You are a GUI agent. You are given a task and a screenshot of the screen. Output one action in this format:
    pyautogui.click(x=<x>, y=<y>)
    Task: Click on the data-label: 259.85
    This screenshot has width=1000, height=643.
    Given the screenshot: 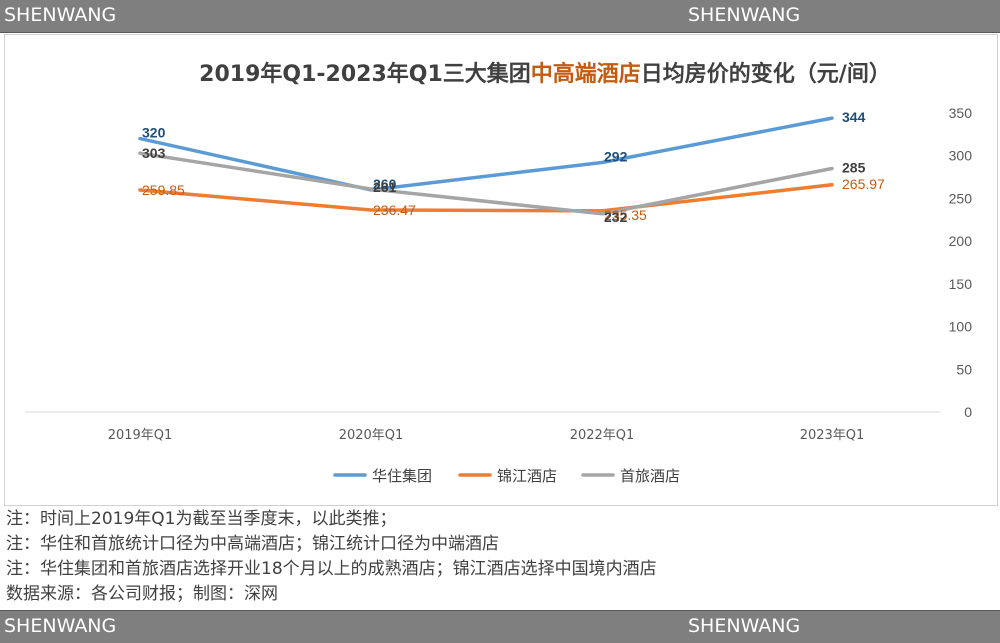 What is the action you would take?
    pyautogui.click(x=163, y=190)
    